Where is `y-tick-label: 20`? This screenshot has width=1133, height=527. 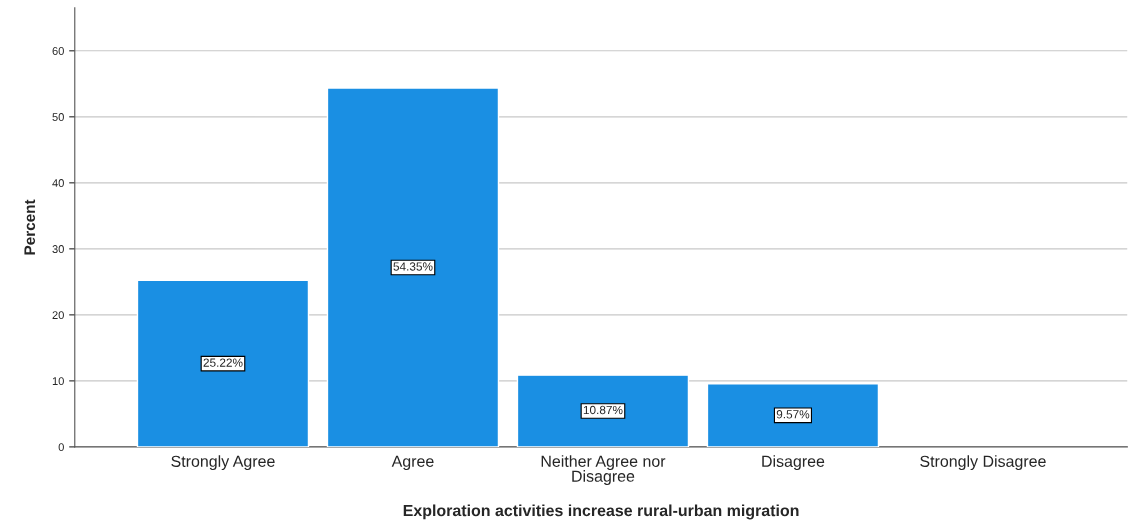
y-tick-label: 20 is located at coordinates (58, 315).